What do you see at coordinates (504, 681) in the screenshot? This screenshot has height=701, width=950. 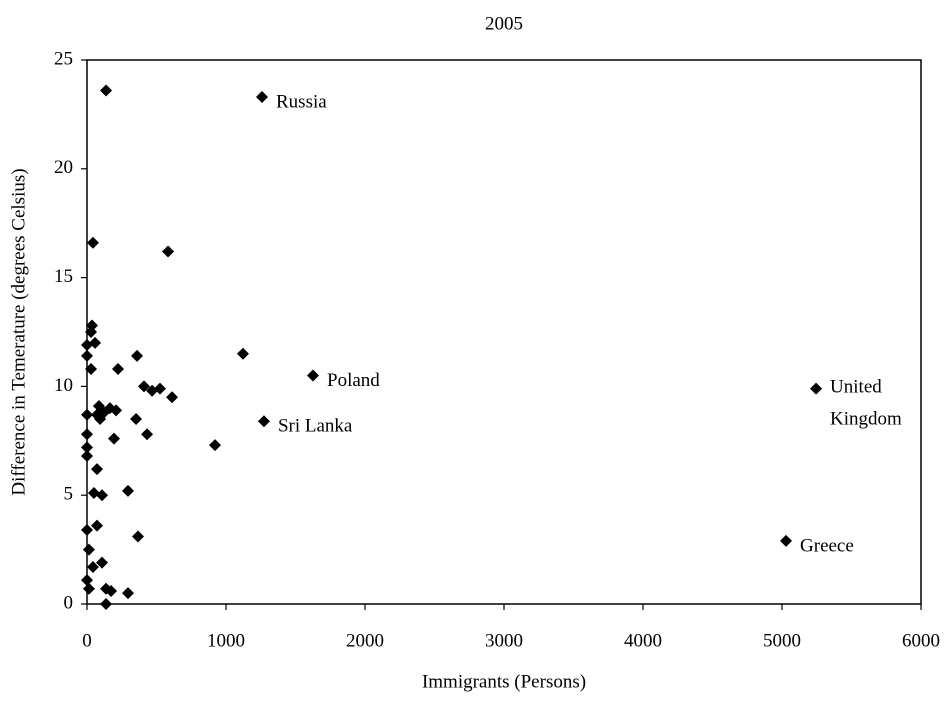 I see `x-axis-label: Immigrants (Persons)` at bounding box center [504, 681].